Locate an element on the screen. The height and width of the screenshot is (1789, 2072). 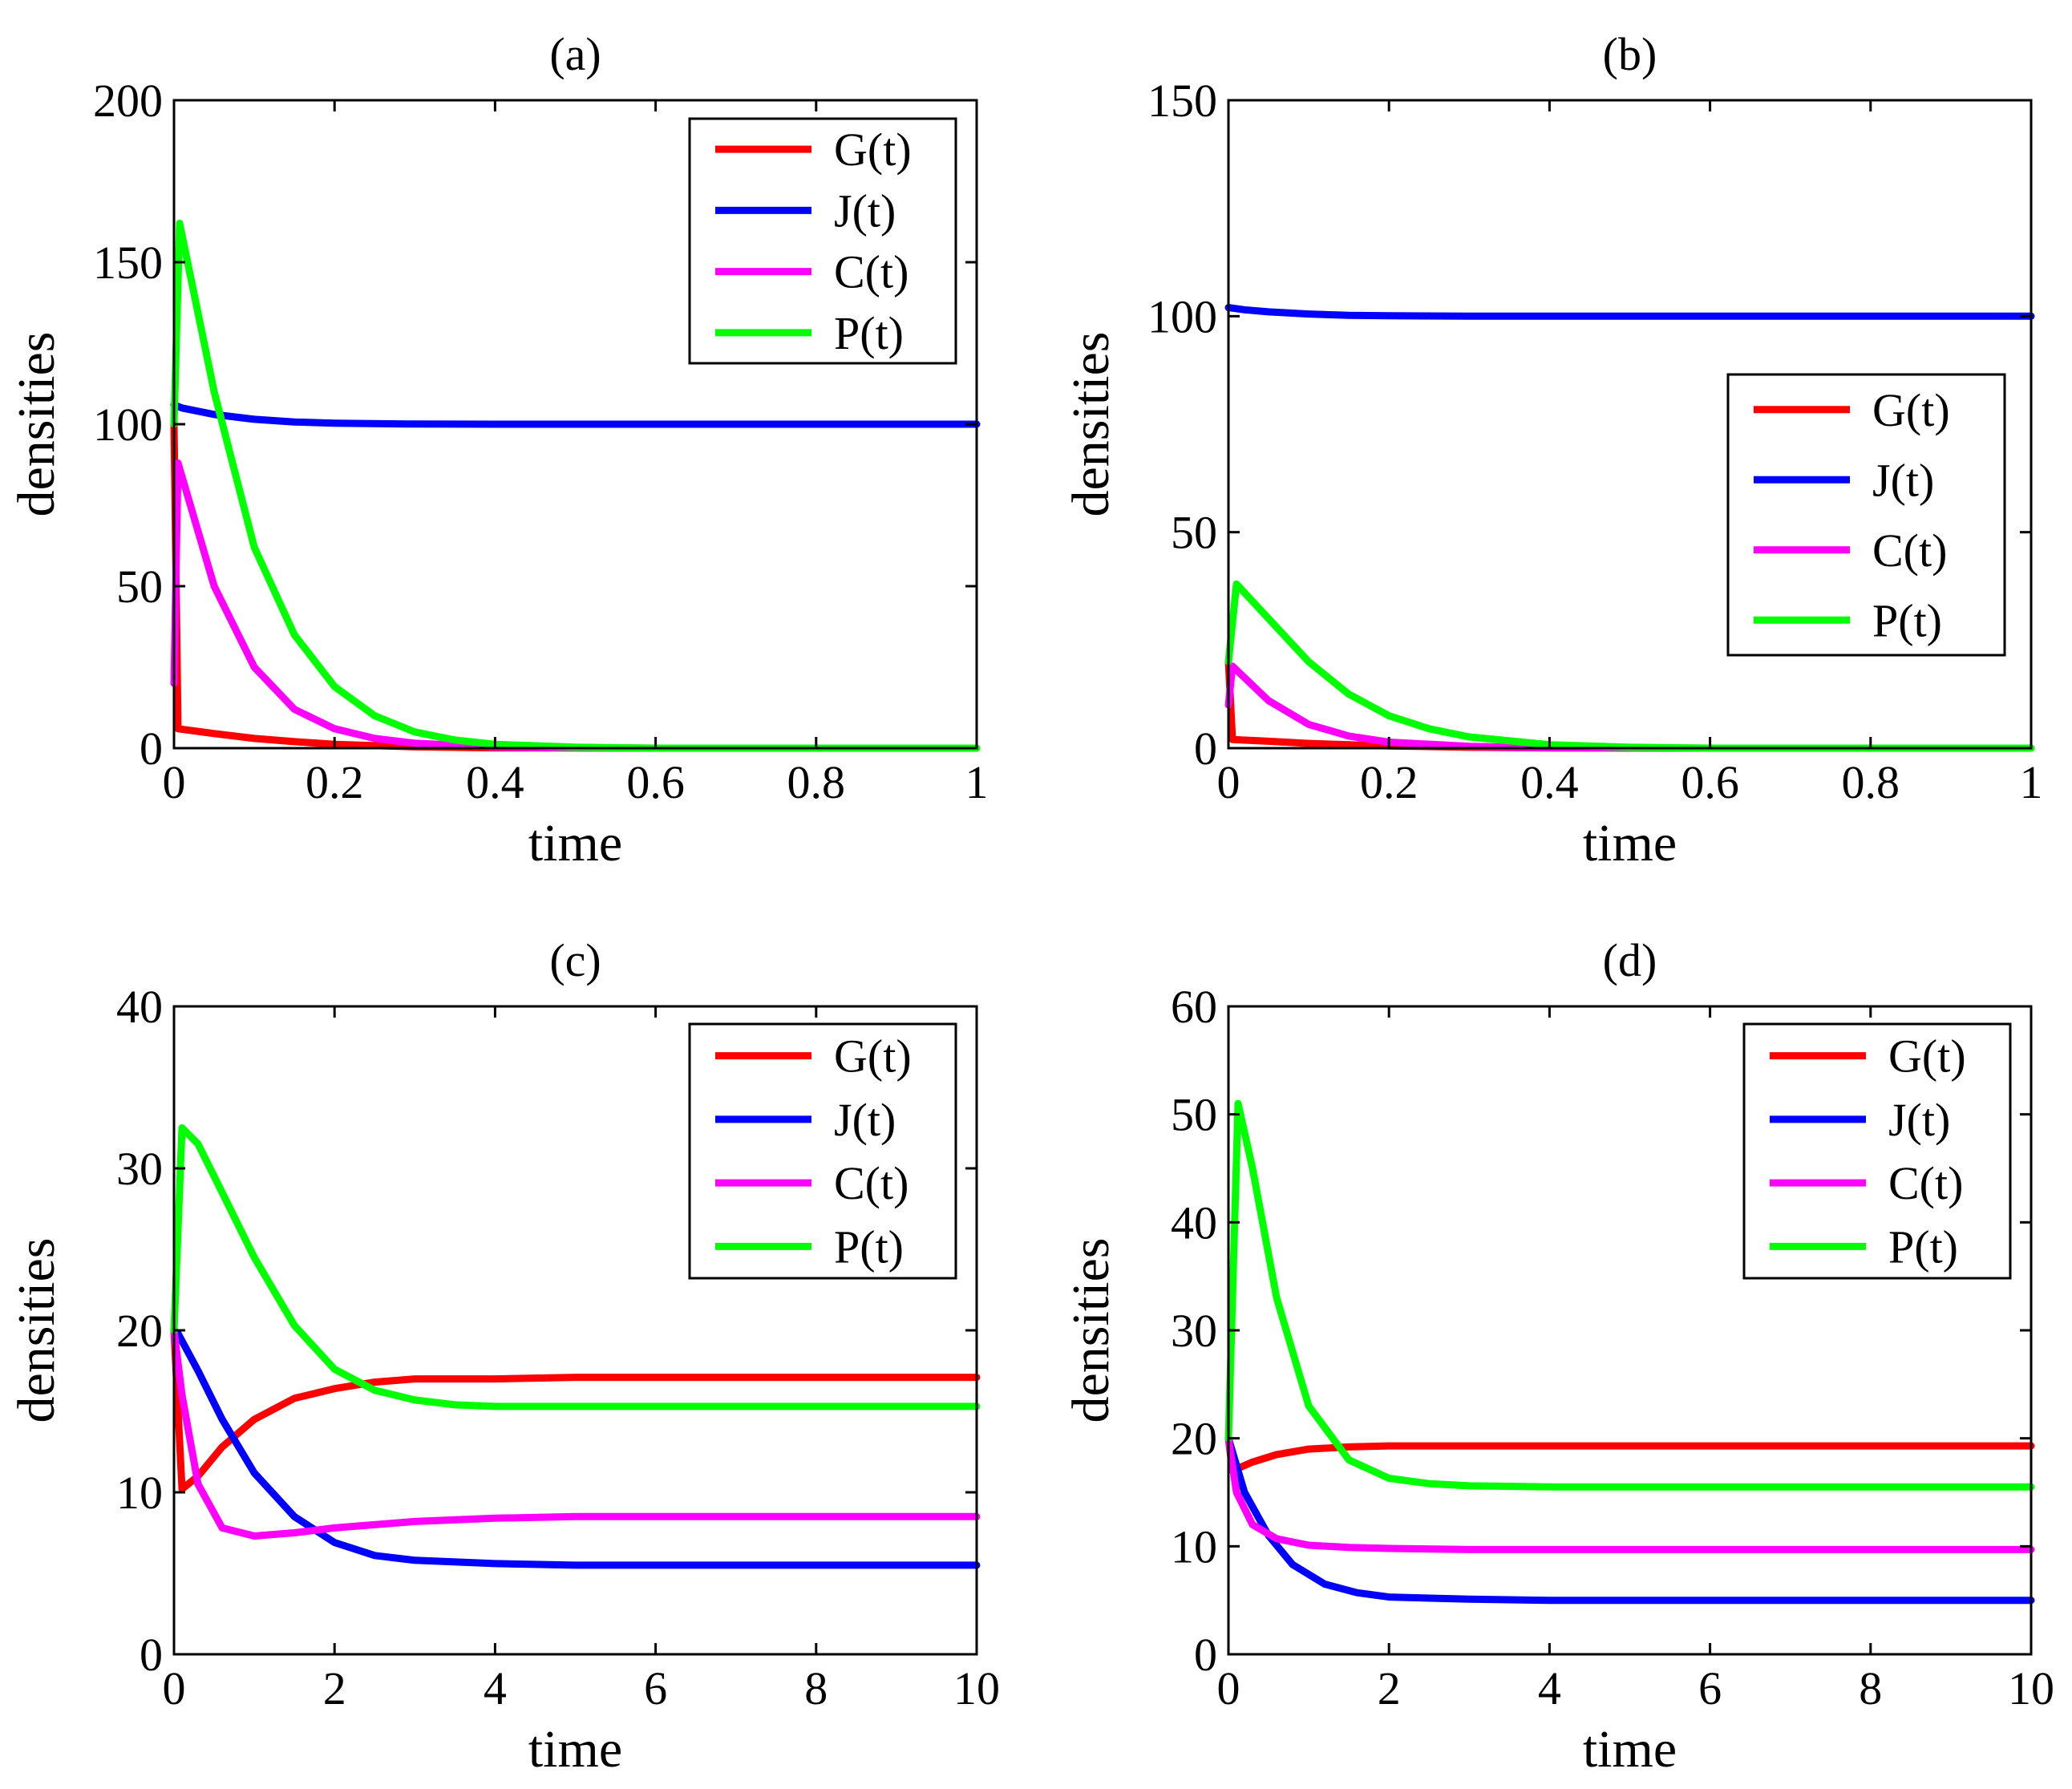
y-tick-label: 60 is located at coordinates (1194, 1007).